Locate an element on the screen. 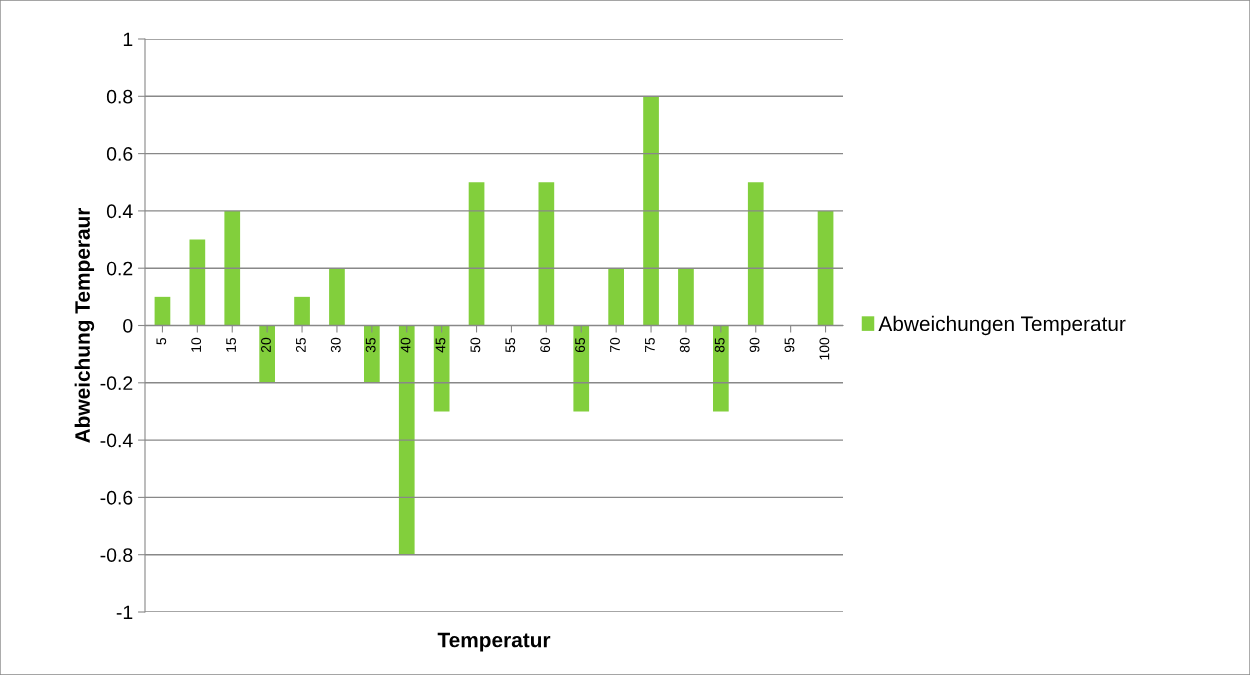 This screenshot has width=1250, height=675. y-tick-label: -0.4 is located at coordinates (116, 440).